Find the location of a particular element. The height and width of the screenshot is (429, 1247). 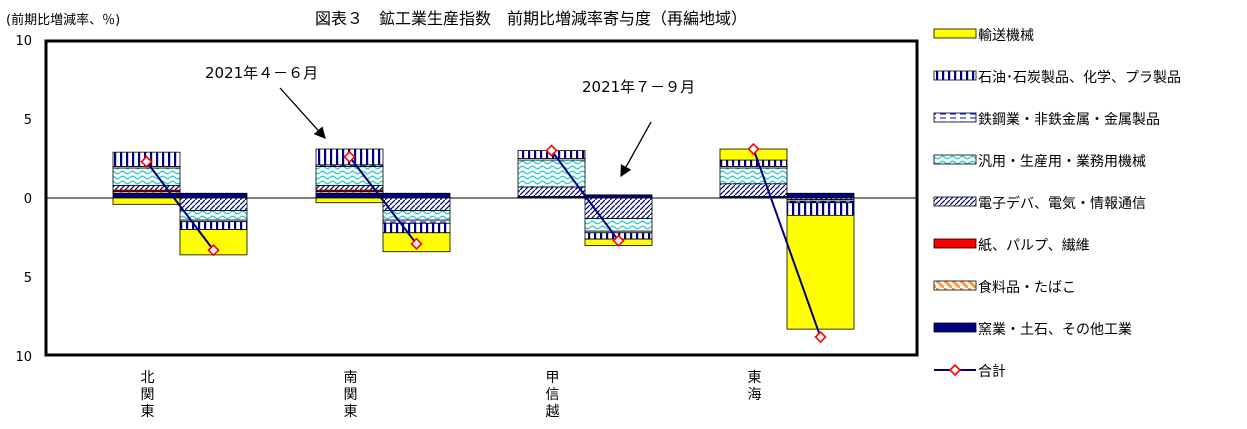

legend-entry: 鉄鋼業・非鉄金属・金属製品 is located at coordinates (1046, 120).